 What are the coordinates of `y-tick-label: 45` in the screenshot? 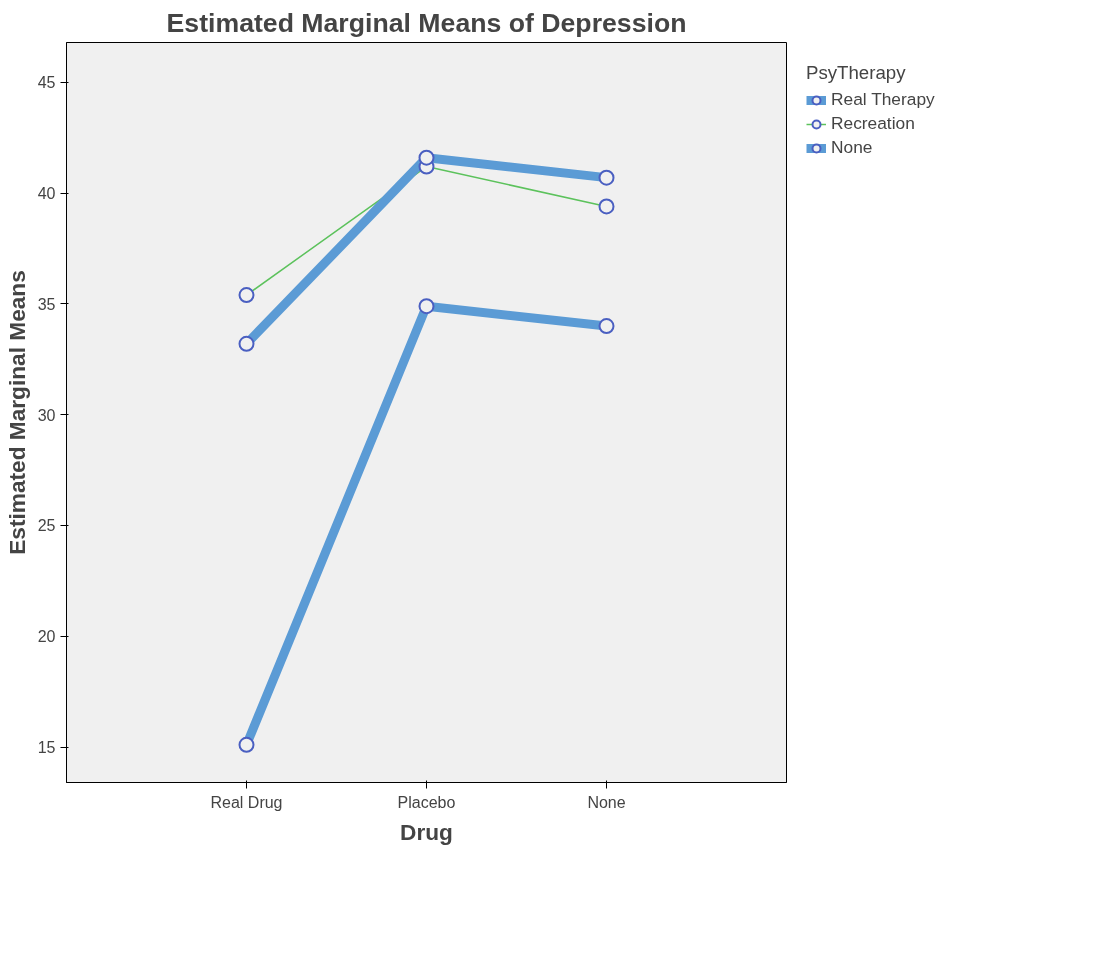 It's located at (46, 83).